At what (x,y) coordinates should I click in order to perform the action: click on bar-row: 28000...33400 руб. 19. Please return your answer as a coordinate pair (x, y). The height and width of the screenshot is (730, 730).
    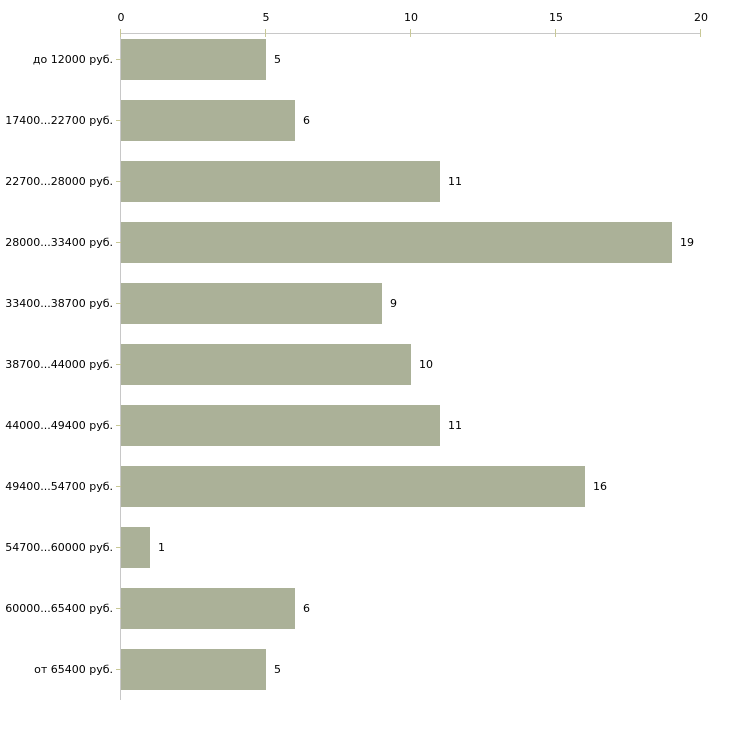
    Looking at the image, I should click on (365, 242).